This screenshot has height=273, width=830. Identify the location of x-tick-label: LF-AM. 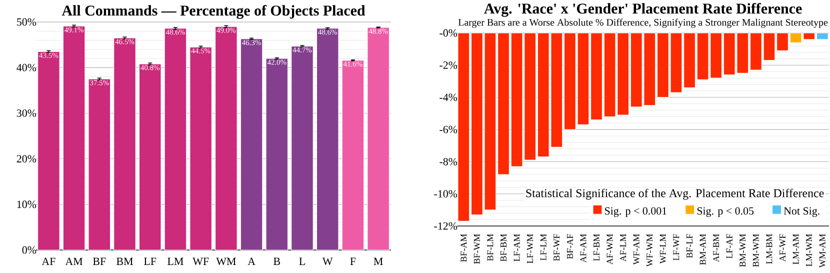
(517, 248).